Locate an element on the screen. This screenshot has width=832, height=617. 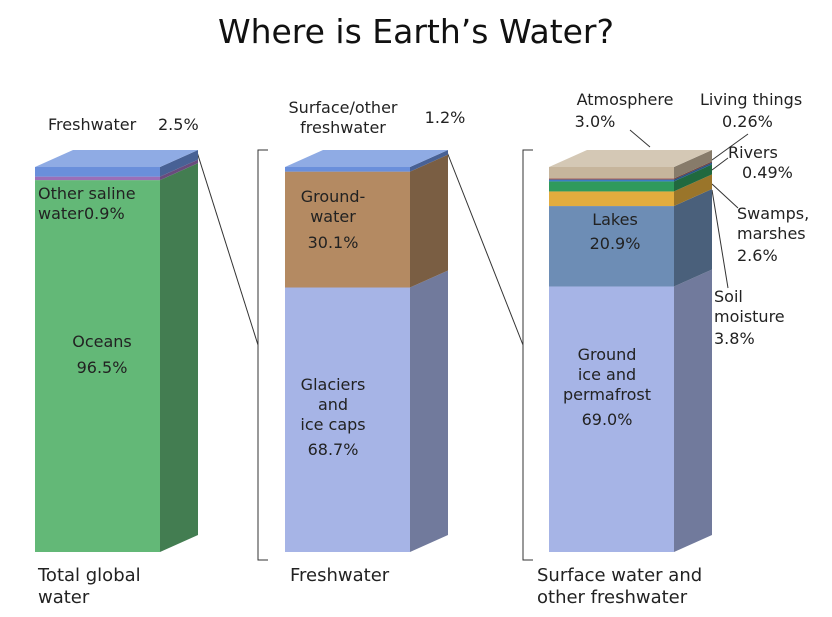
segment-value: 20.9% is located at coordinates (615, 243).